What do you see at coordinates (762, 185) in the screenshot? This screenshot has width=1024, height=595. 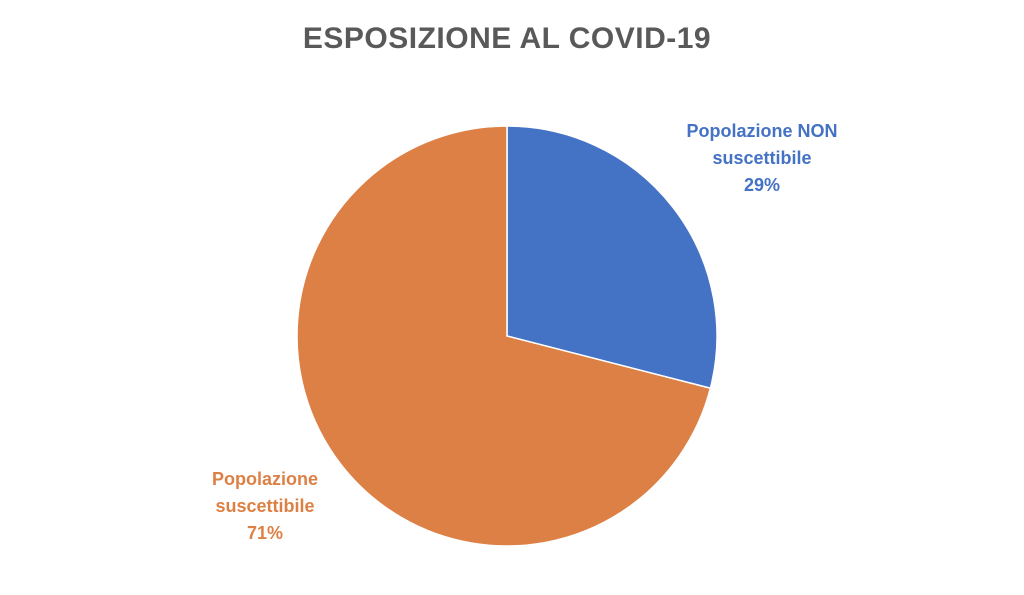 I see `value-label: 29%` at bounding box center [762, 185].